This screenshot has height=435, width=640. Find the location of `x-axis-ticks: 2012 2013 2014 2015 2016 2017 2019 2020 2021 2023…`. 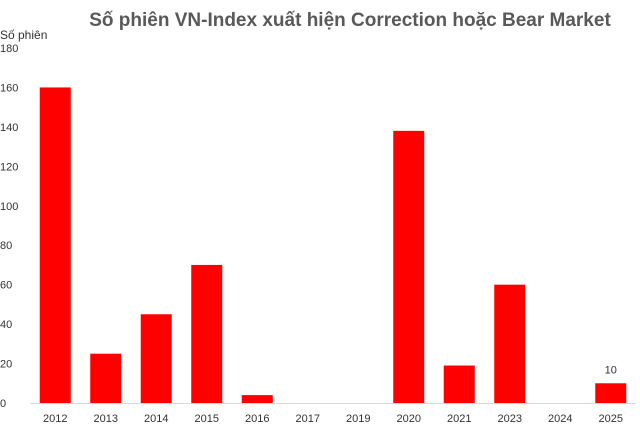

x-axis-ticks: 2012 2013 2014 2015 2016 2017 2019 2020 2021 2023… is located at coordinates (333, 419).